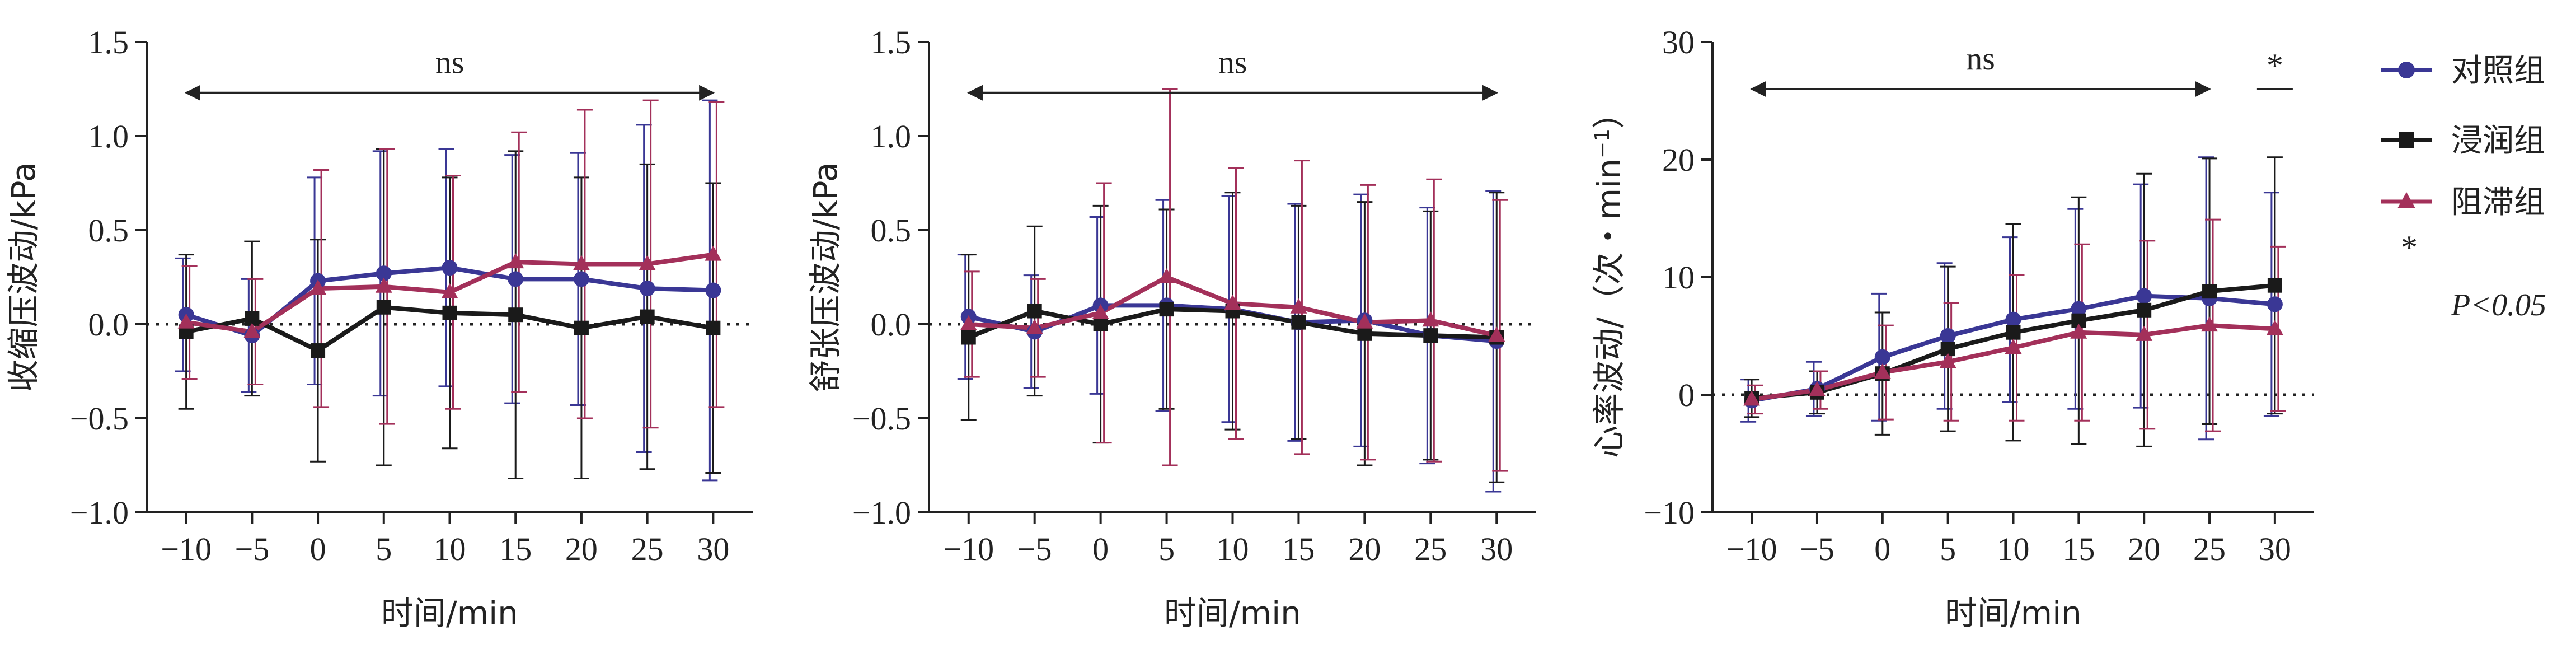  Describe the element at coordinates (1678, 42) in the screenshot. I see `y-tick-label: 30` at that location.